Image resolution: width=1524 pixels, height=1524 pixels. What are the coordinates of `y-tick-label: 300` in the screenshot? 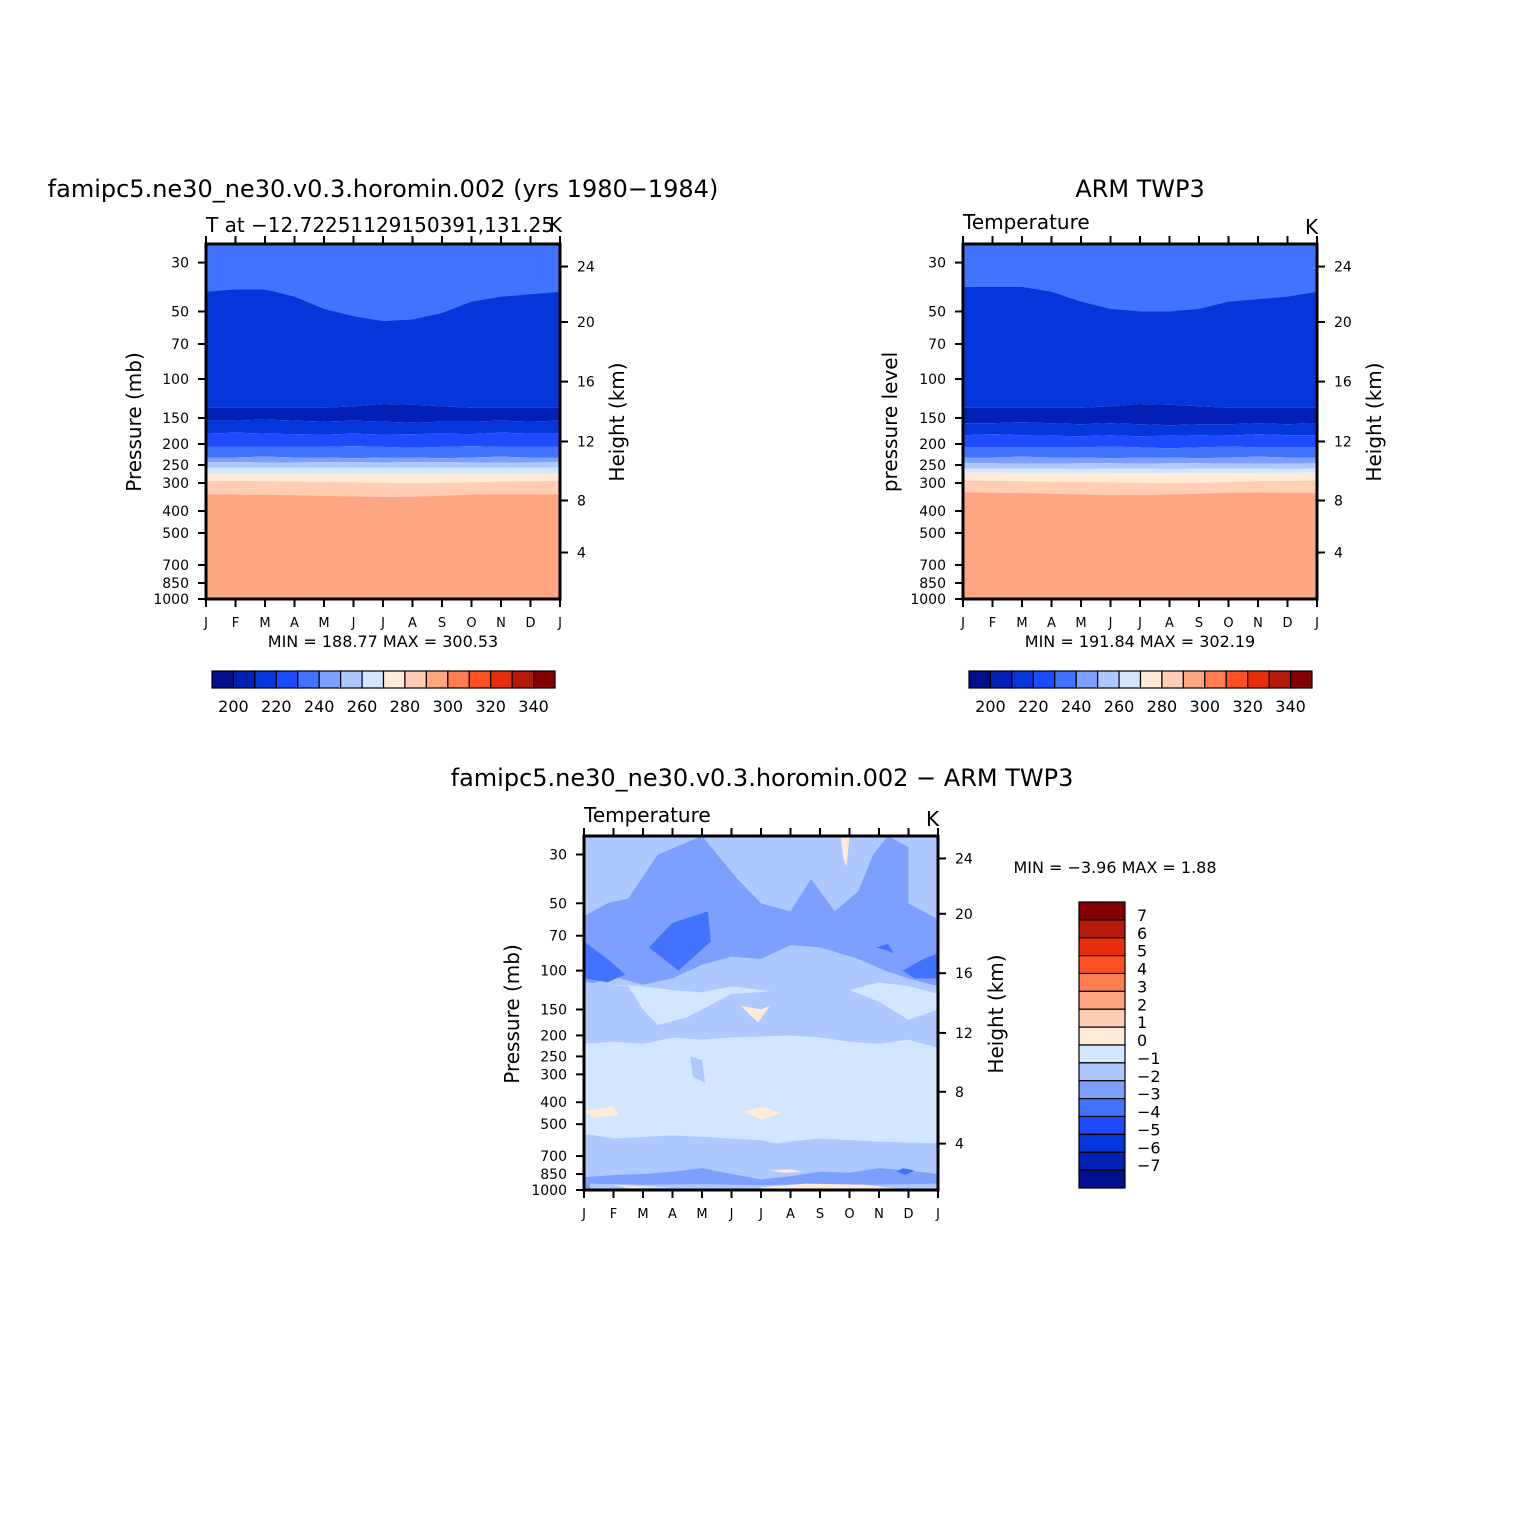 It's located at (553, 1075).